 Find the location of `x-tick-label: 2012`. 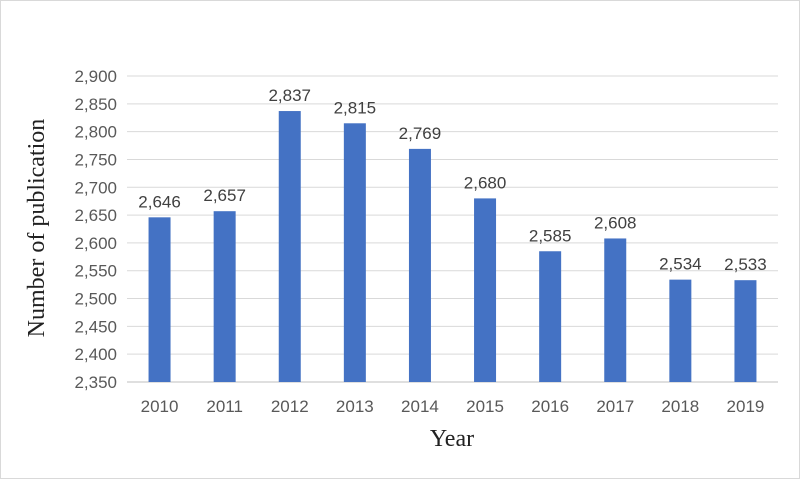

x-tick-label: 2012 is located at coordinates (290, 406).